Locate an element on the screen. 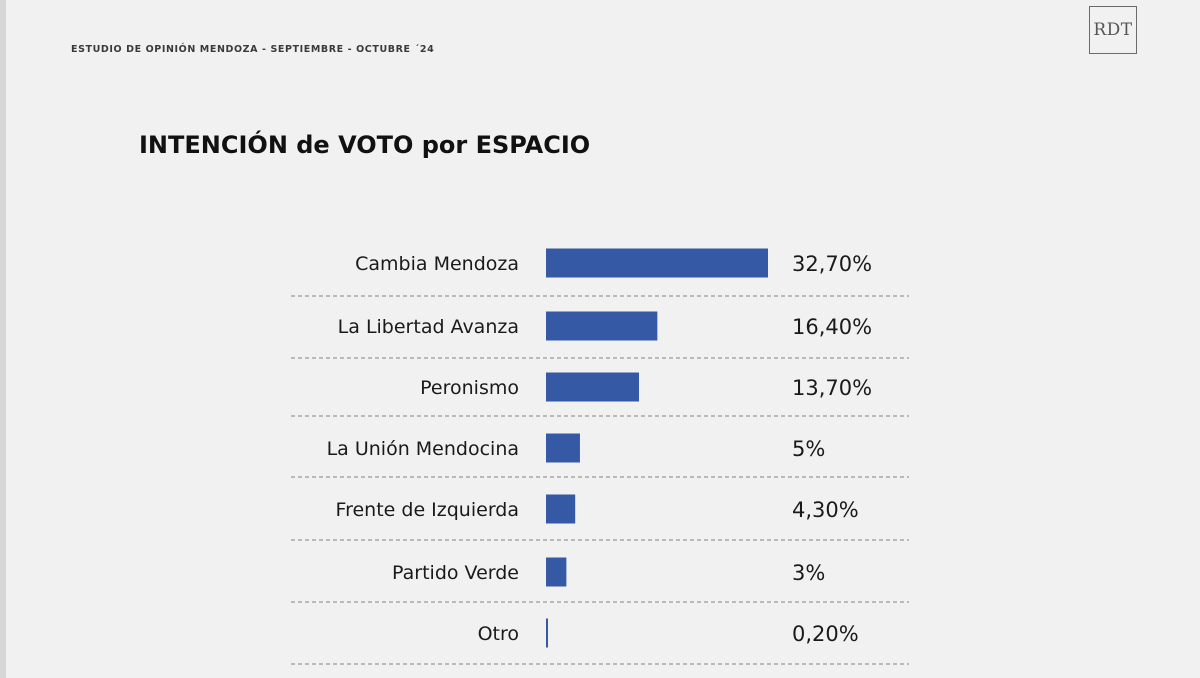 The height and width of the screenshot is (678, 1200). value-label-frente-de-izquierda: 4,30% is located at coordinates (825, 510).